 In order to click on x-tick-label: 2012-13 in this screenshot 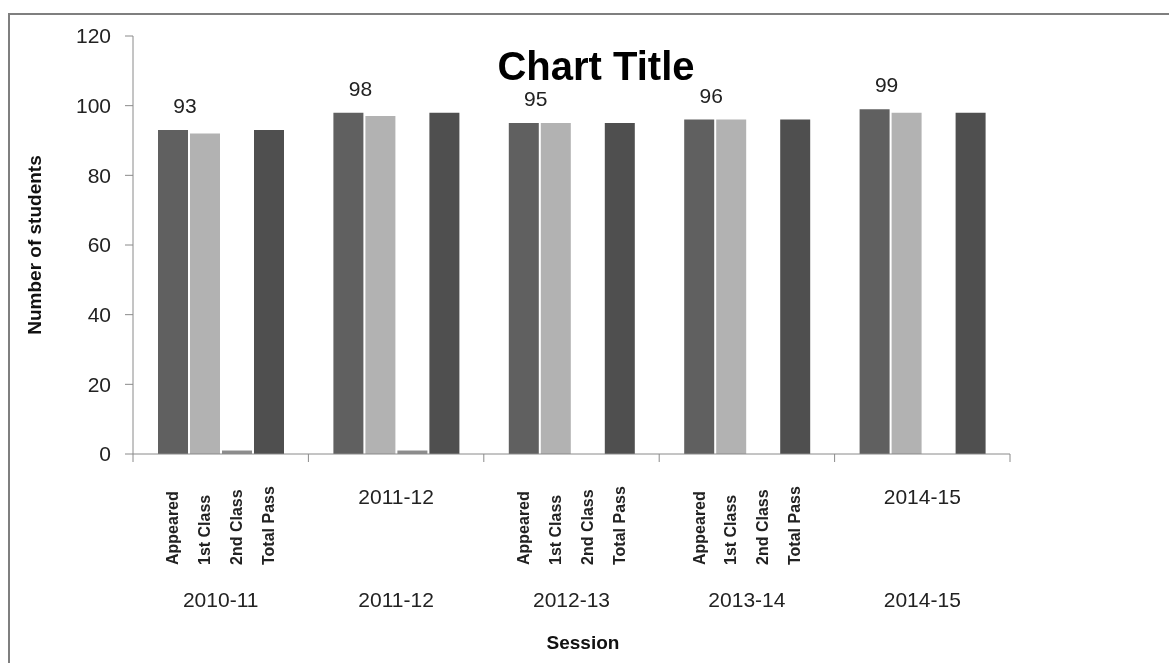, I will do `click(571, 599)`.